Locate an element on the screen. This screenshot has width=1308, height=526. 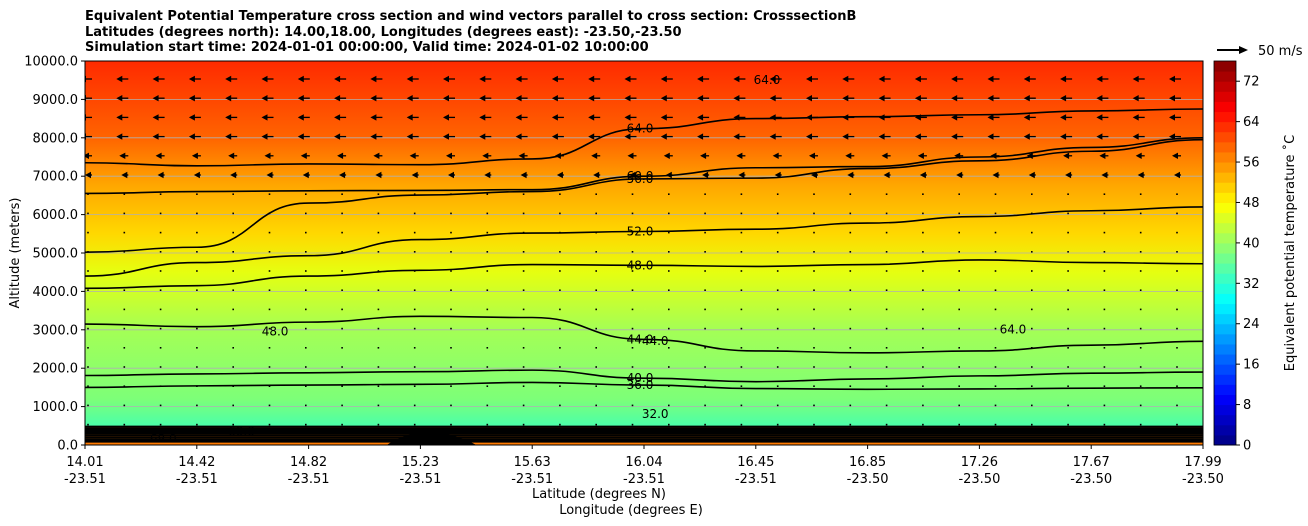
colorbar-tick-label: 72 is located at coordinates (1251, 82).